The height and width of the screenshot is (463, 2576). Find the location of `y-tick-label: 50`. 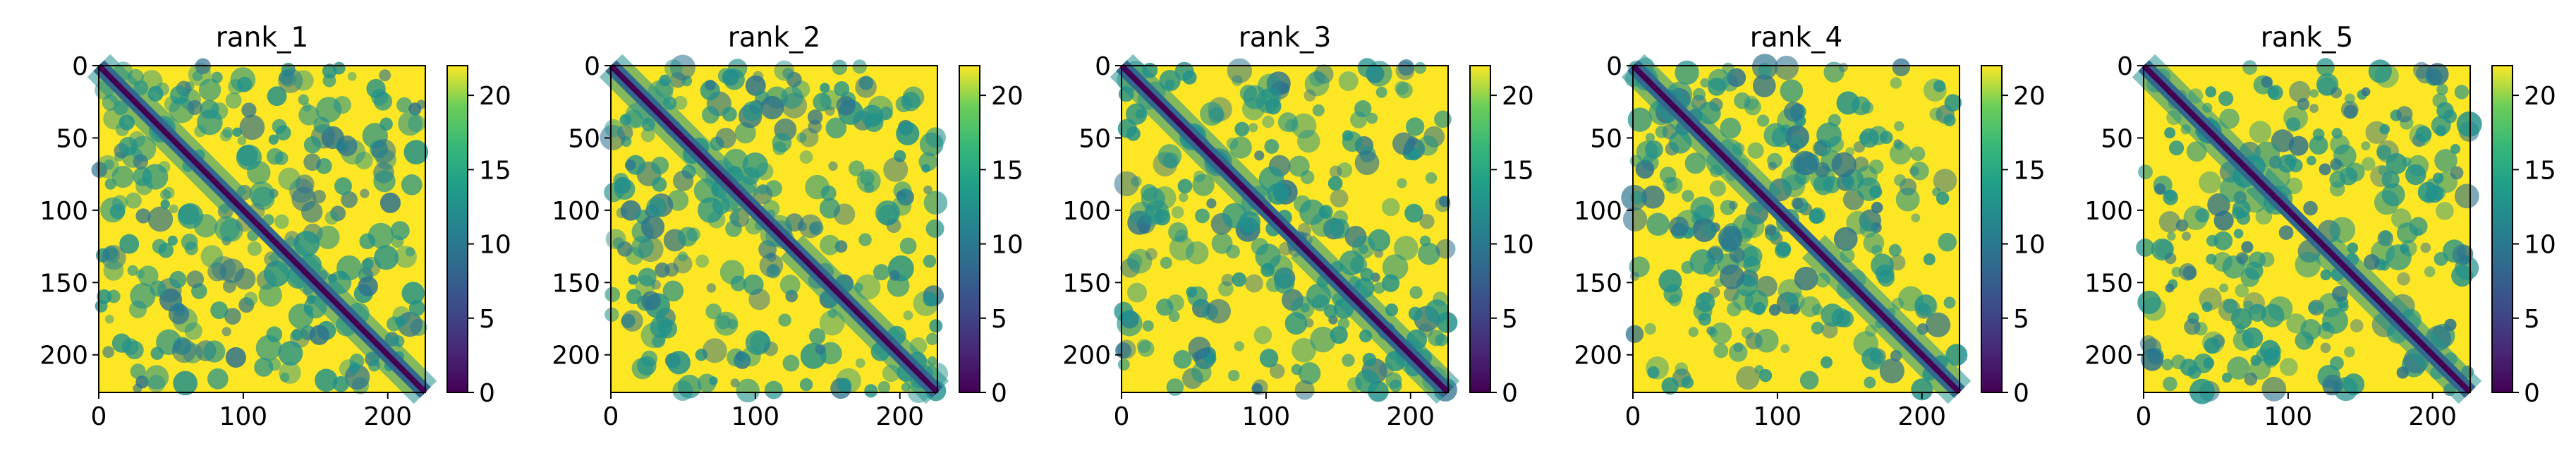

y-tick-label: 50 is located at coordinates (1606, 138).